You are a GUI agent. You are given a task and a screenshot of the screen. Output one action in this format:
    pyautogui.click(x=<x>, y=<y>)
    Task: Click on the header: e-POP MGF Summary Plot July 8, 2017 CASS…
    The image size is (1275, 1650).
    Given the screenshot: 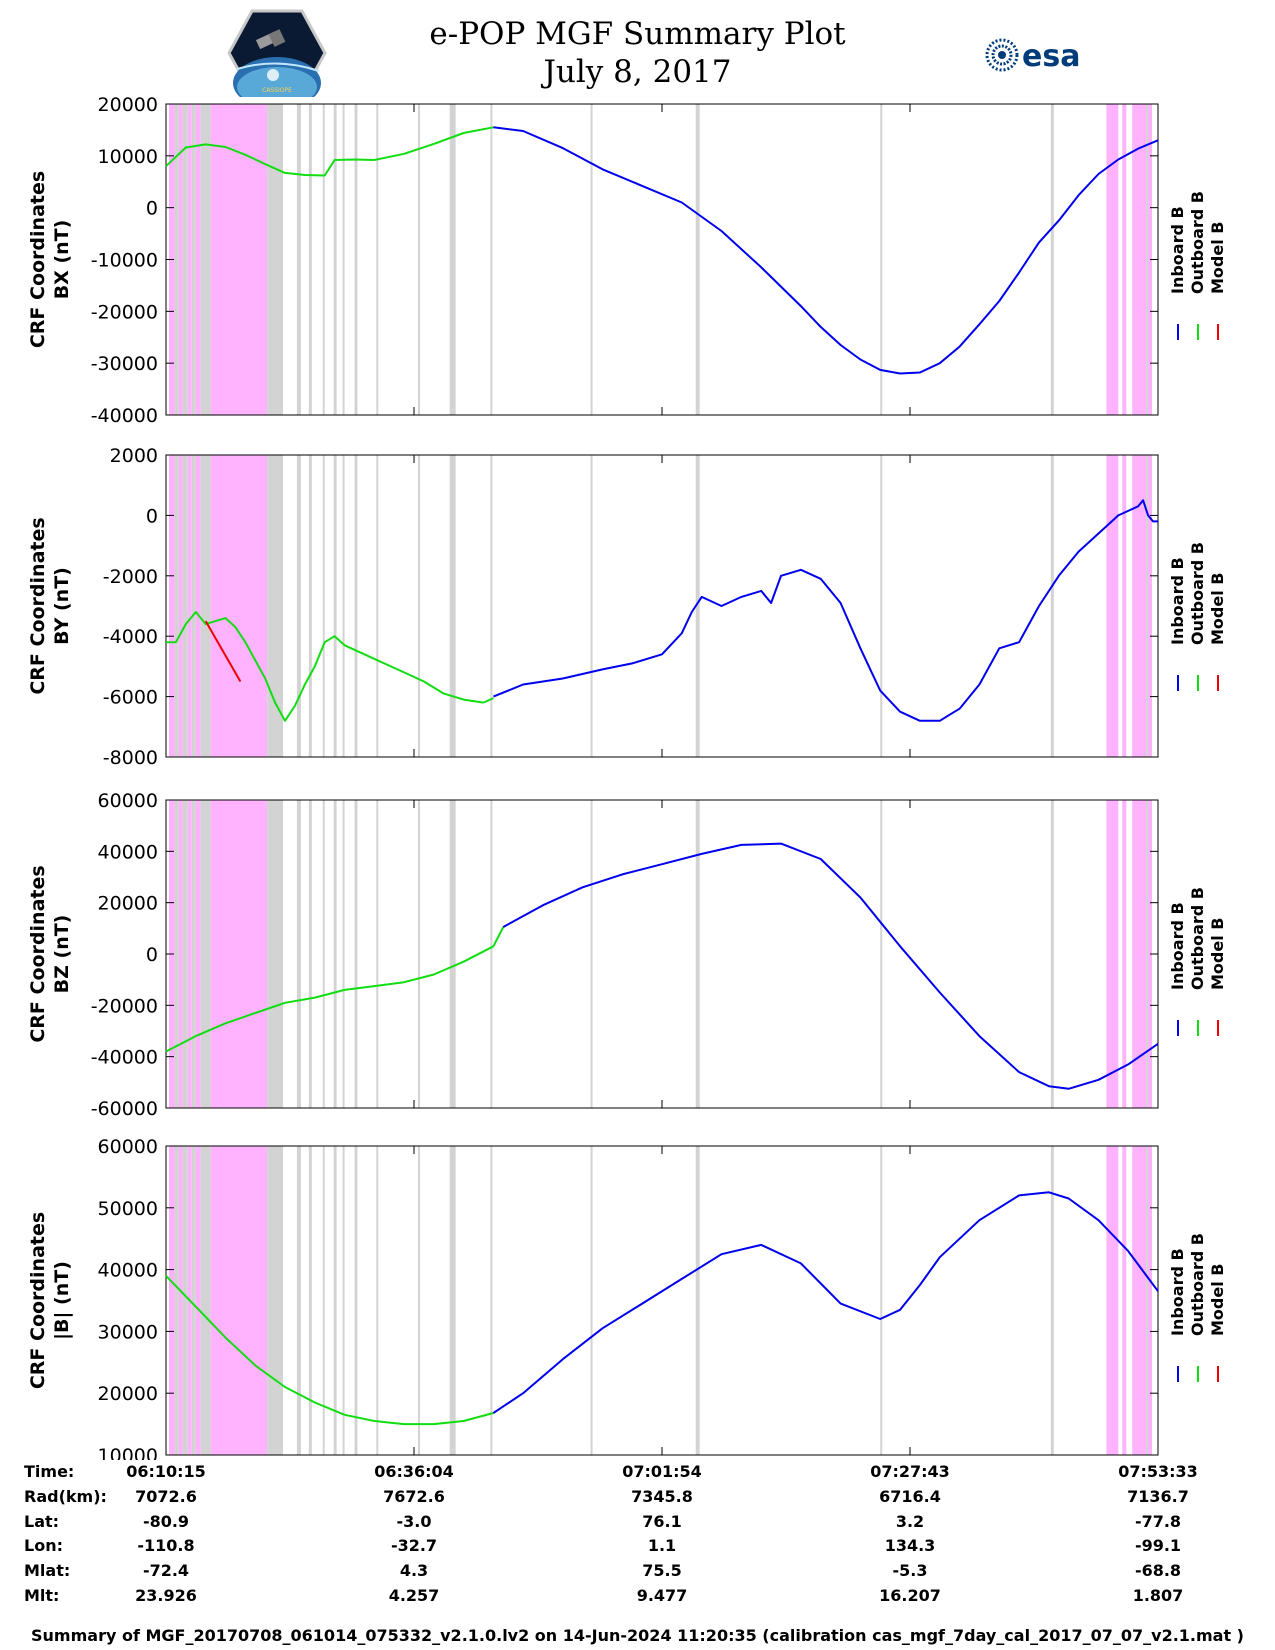 What is the action you would take?
    pyautogui.click(x=637, y=50)
    